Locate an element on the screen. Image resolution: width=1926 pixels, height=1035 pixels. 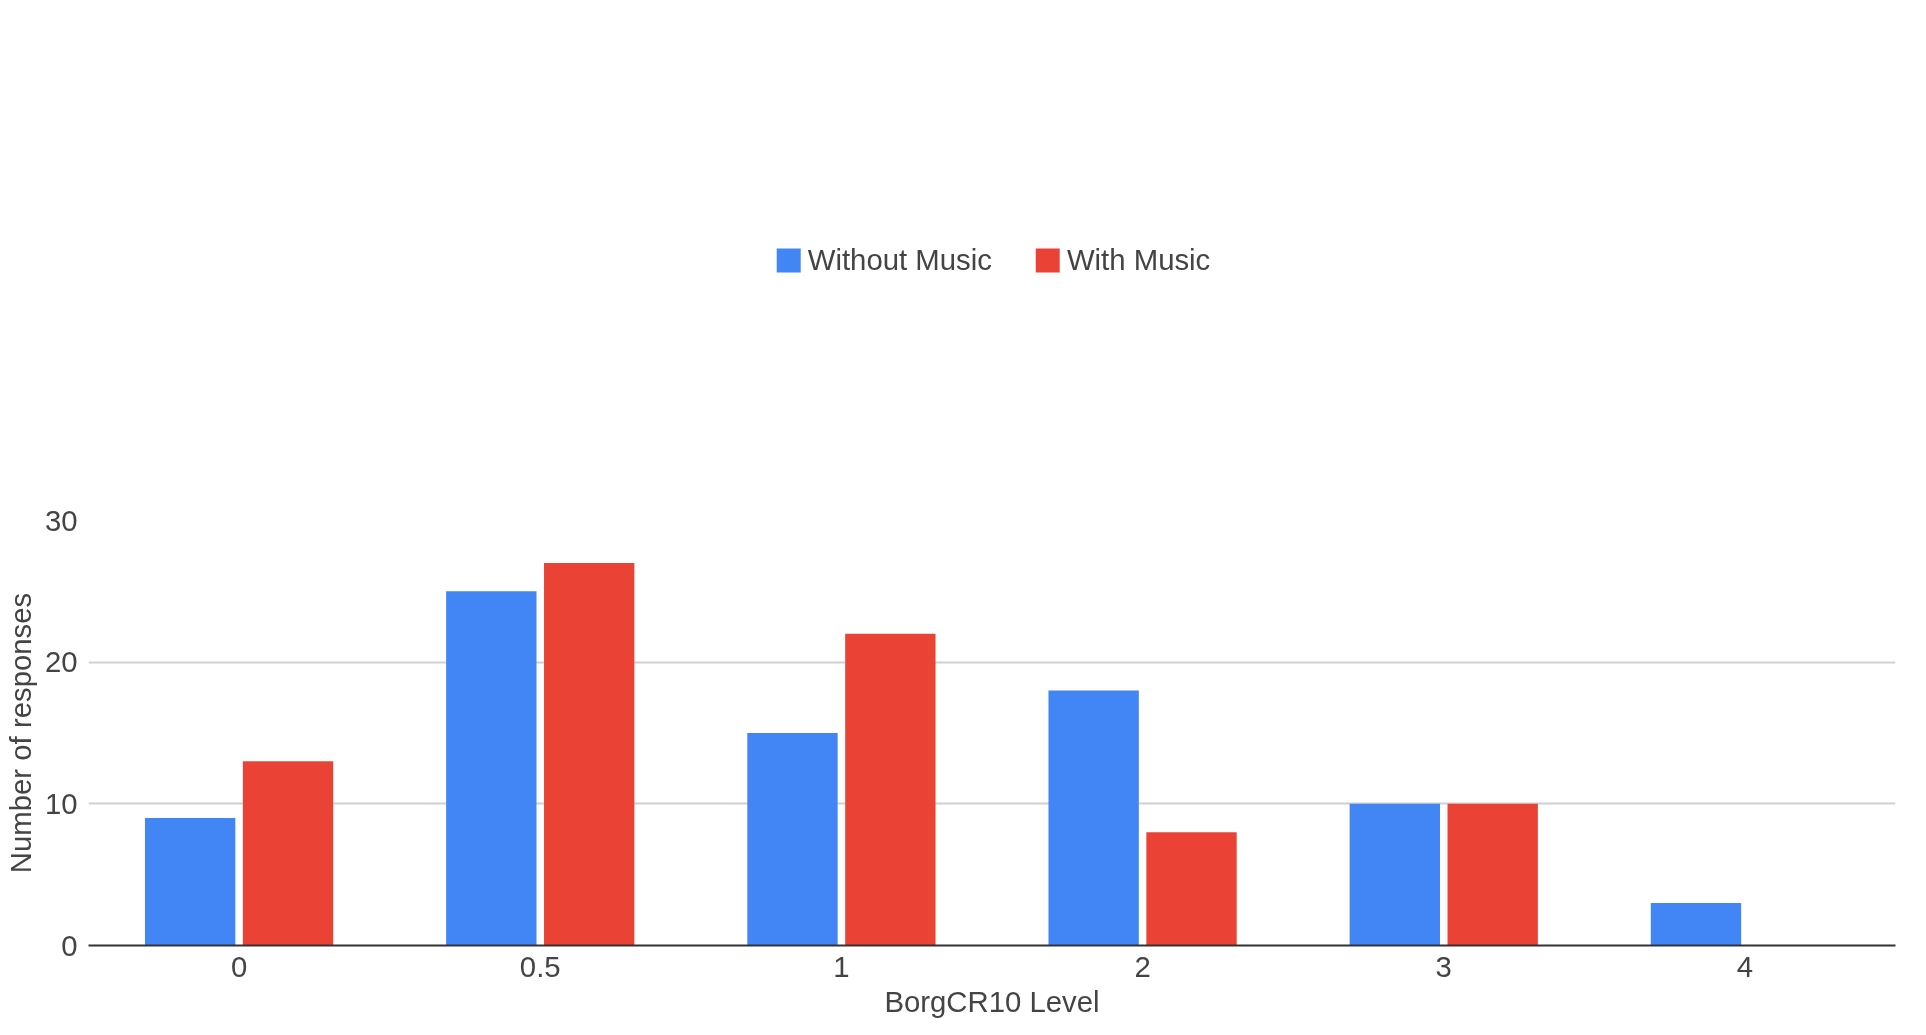
y-tick-label: 30 is located at coordinates (61, 520).